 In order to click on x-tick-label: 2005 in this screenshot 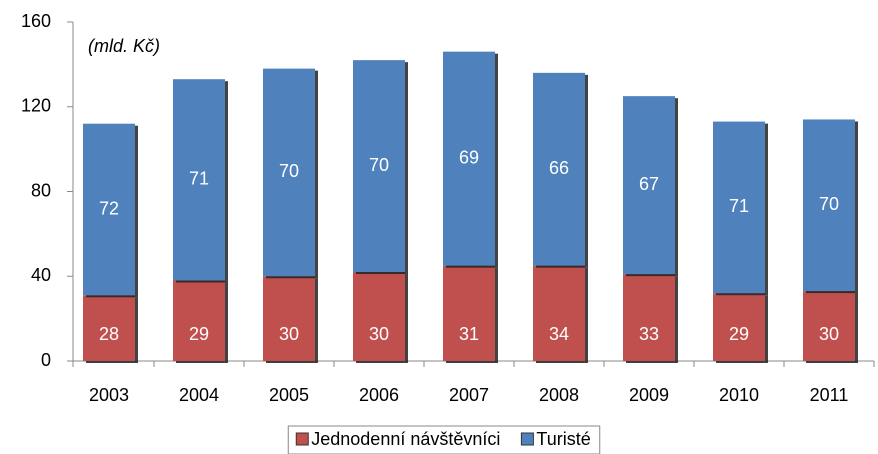, I will do `click(289, 395)`.